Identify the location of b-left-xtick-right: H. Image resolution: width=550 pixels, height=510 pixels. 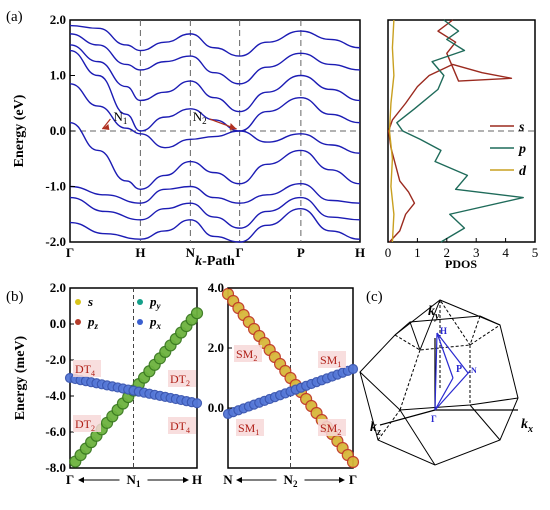
(197, 479).